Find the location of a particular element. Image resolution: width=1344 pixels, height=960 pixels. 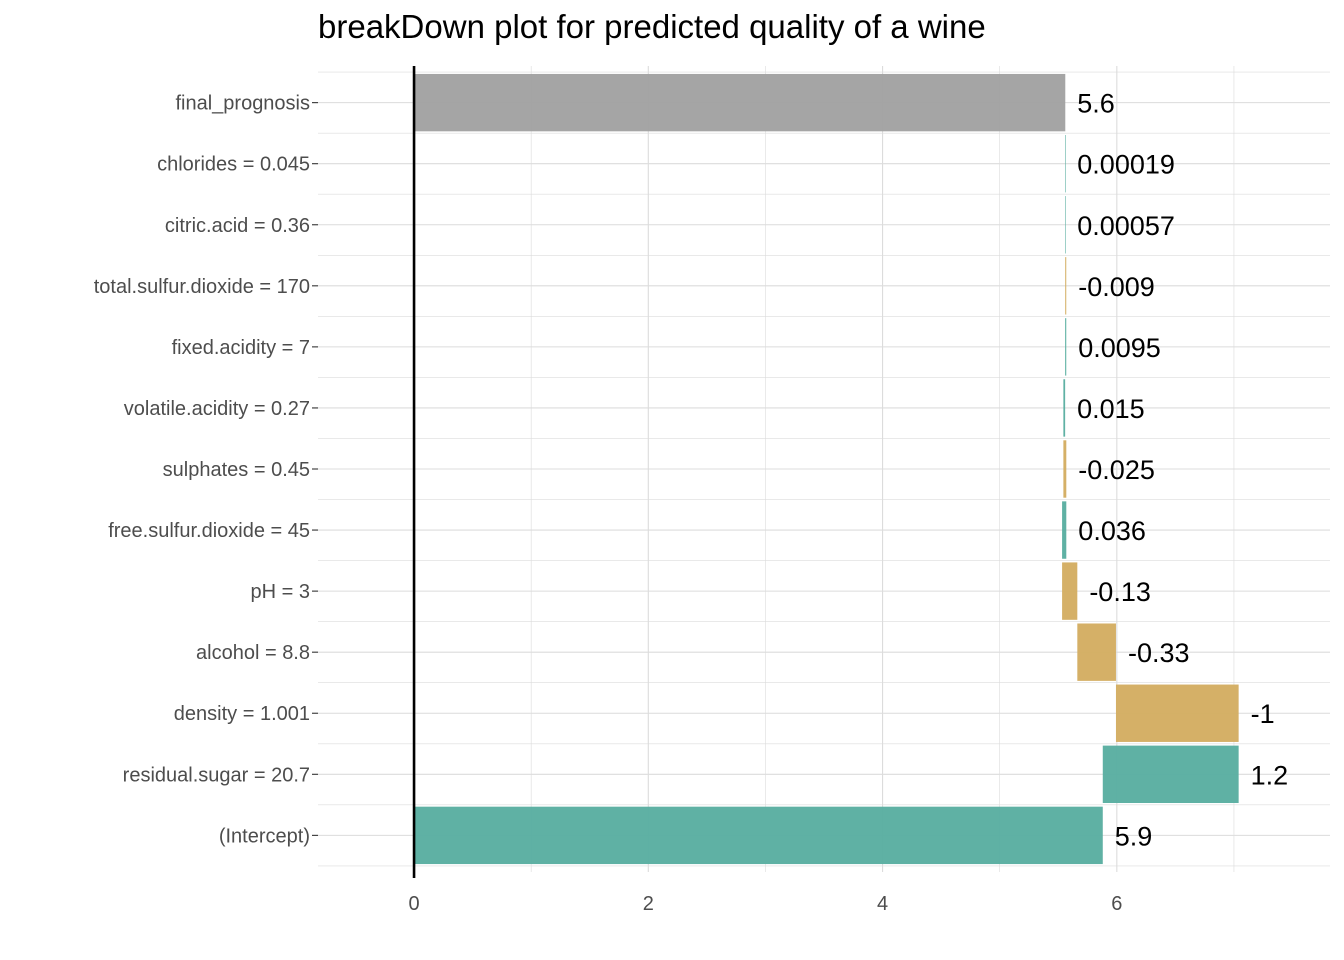

x-tick-label: 2 is located at coordinates (648, 904).